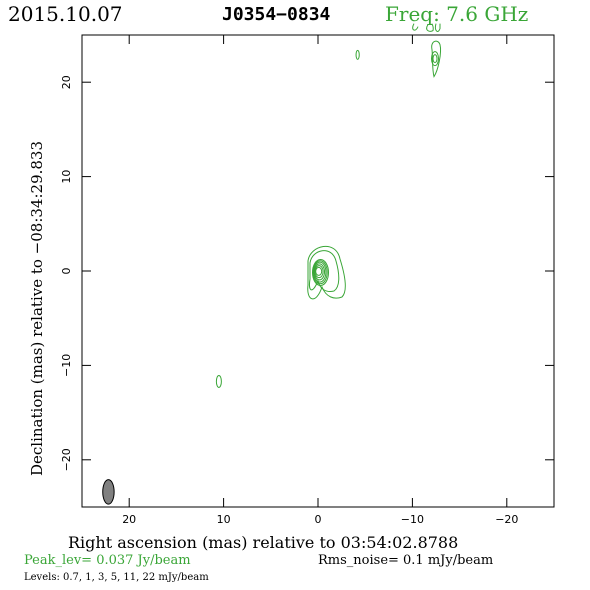  Describe the element at coordinates (65, 14) in the screenshot. I see `observation-date: 2015.10.07` at that location.